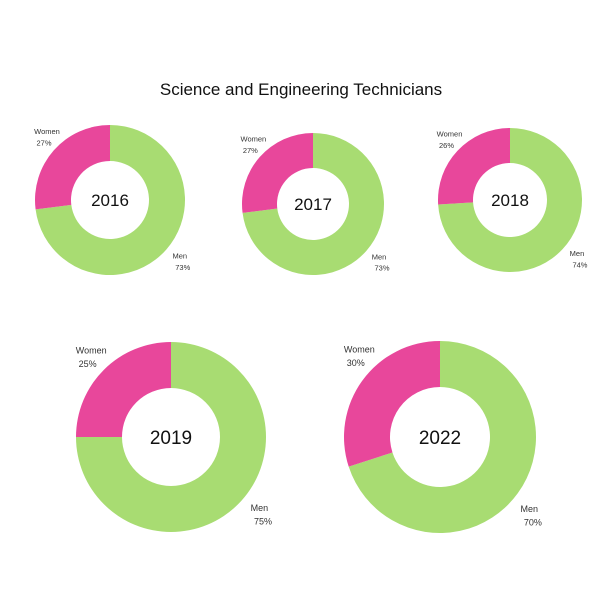  I want to click on donut-2017-women-name-label: Women, so click(254, 139).